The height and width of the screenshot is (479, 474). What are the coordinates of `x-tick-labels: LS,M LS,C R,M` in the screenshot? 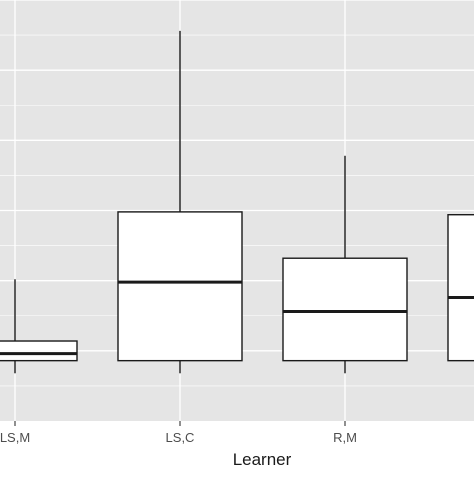 It's located at (178, 437).